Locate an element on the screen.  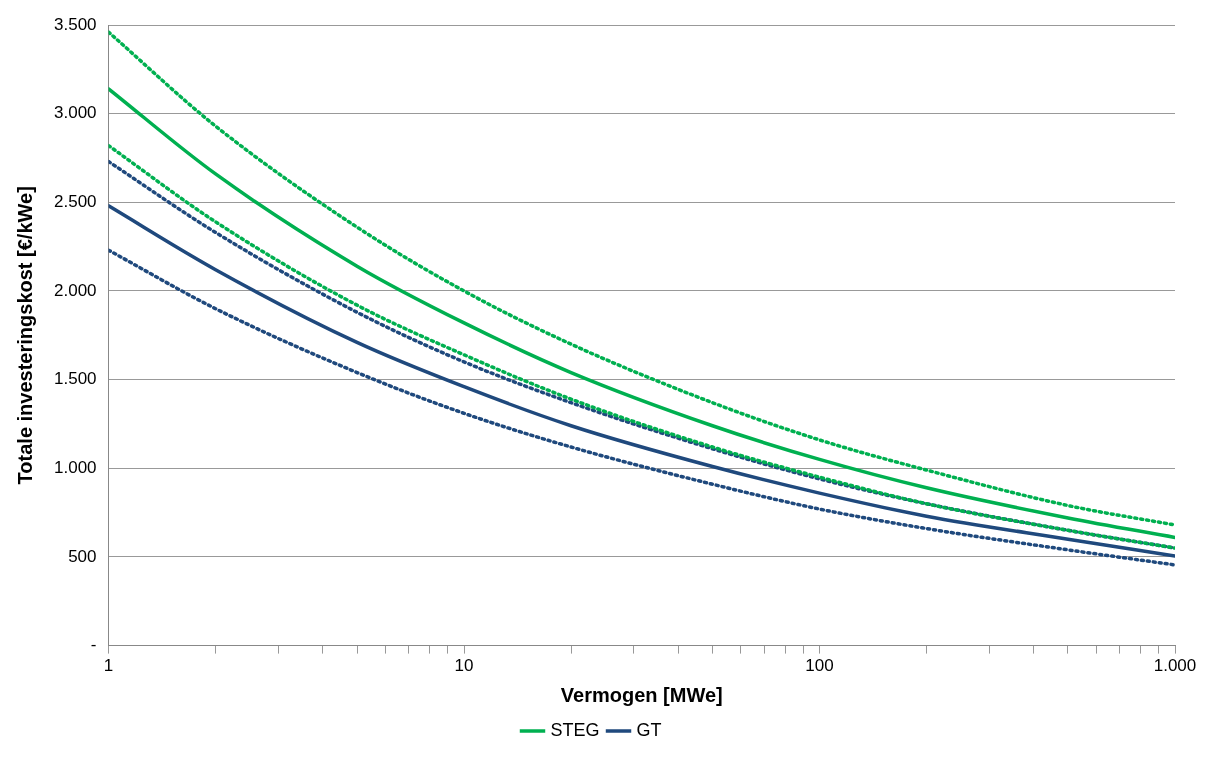
y-tick-label: 500 is located at coordinates (82, 556).